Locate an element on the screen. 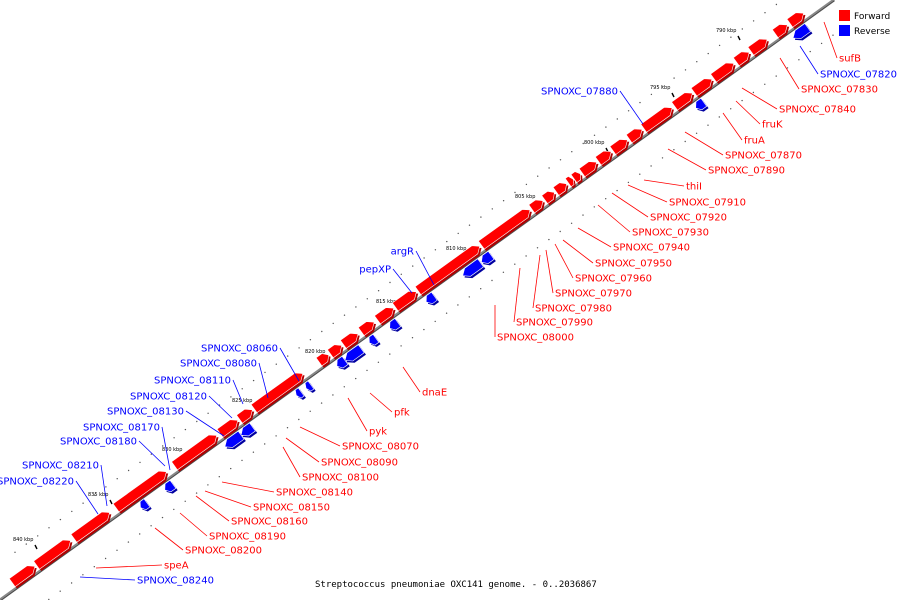  spnoxc-08240-gene-arrow is located at coordinates (170, 486).